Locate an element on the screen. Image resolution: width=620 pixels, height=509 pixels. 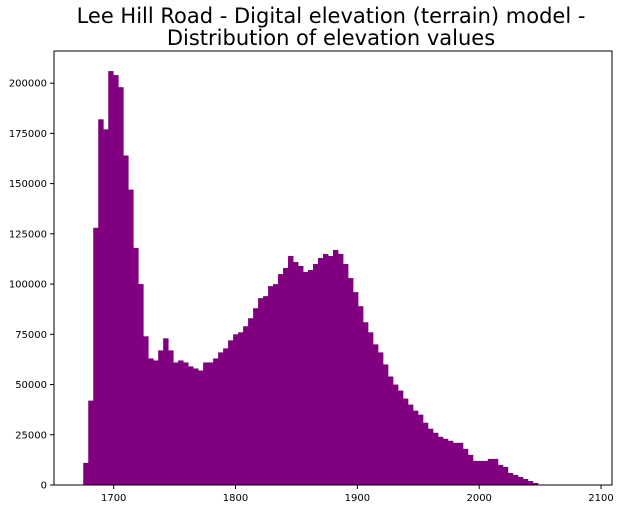
y-tick-label: 75000 is located at coordinates (31, 335).